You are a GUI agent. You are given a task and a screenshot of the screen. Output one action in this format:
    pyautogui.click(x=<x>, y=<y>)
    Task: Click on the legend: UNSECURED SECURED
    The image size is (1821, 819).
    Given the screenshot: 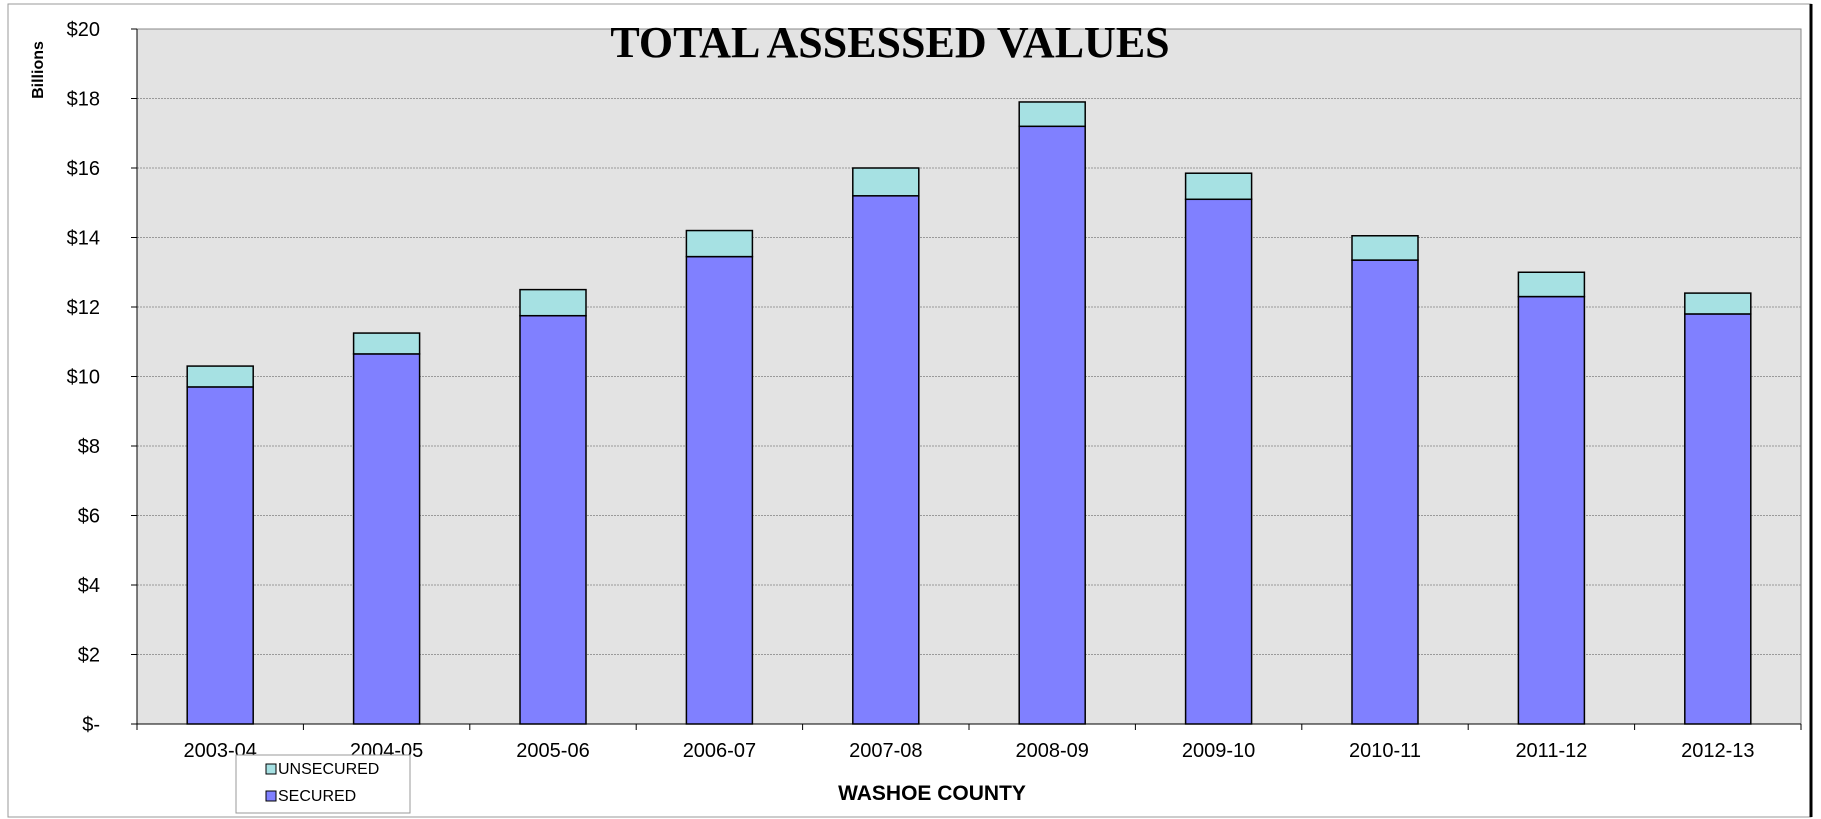 What is the action you would take?
    pyautogui.click(x=323, y=784)
    